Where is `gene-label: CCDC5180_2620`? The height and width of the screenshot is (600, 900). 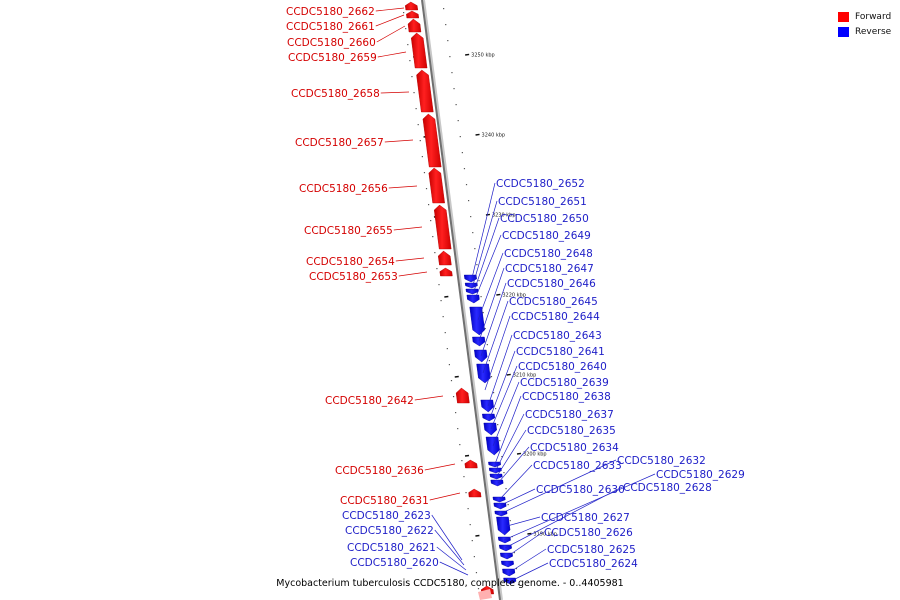 gene-label: CCDC5180_2620 is located at coordinates (394, 563).